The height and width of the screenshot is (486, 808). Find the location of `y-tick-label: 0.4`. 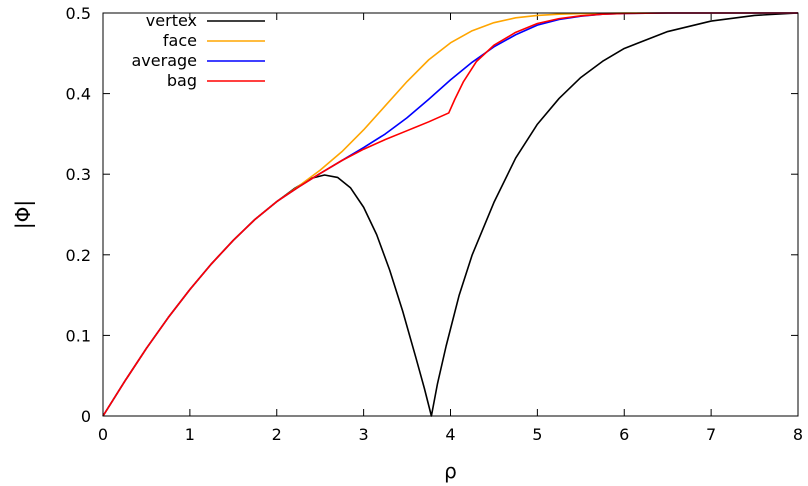

y-tick-label: 0.4 is located at coordinates (78, 94).